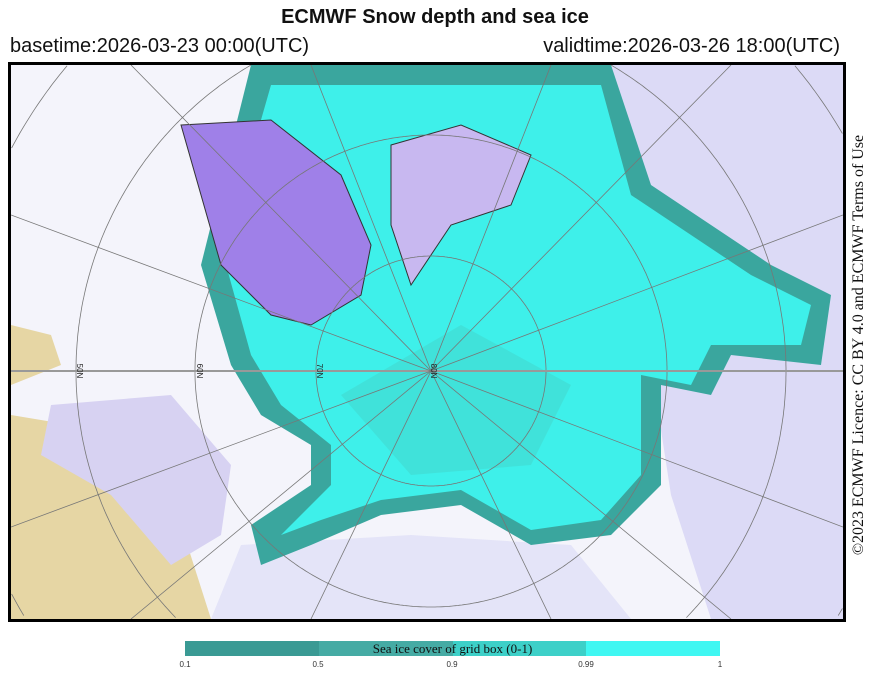 The image size is (870, 680). I want to click on lat-label-60n: 60N, so click(199, 371).